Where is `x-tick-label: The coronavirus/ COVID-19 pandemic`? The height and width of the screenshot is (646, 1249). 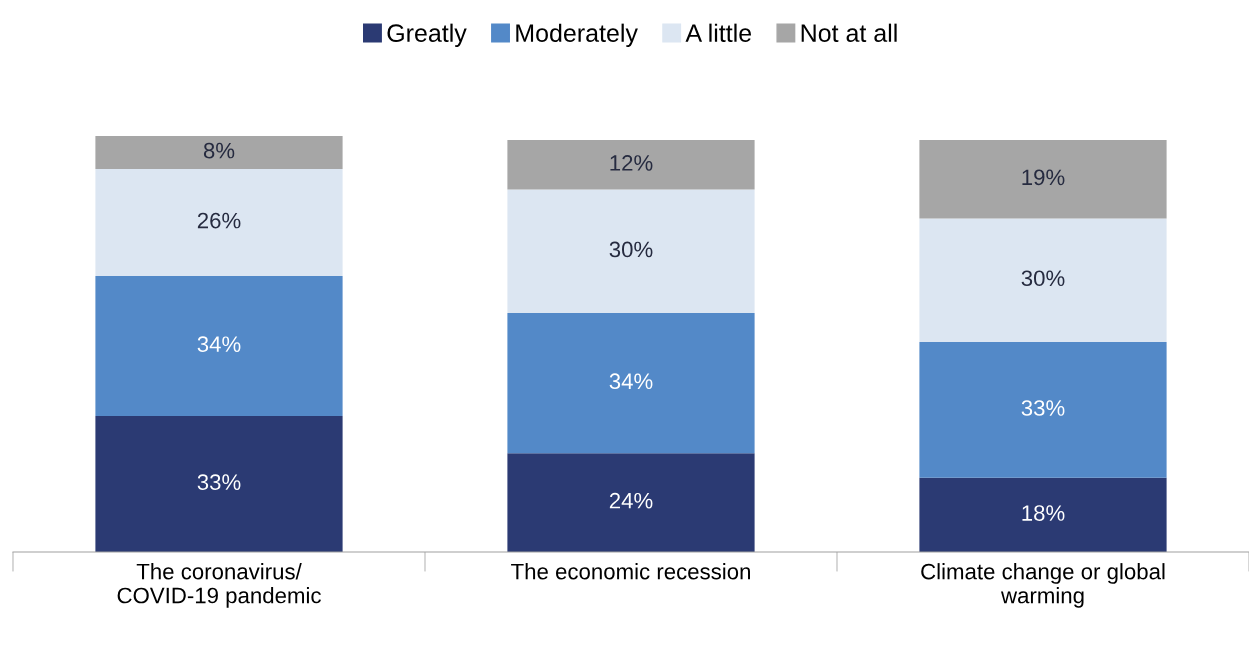 x-tick-label: The coronavirus/ COVID-19 pandemic is located at coordinates (219, 585).